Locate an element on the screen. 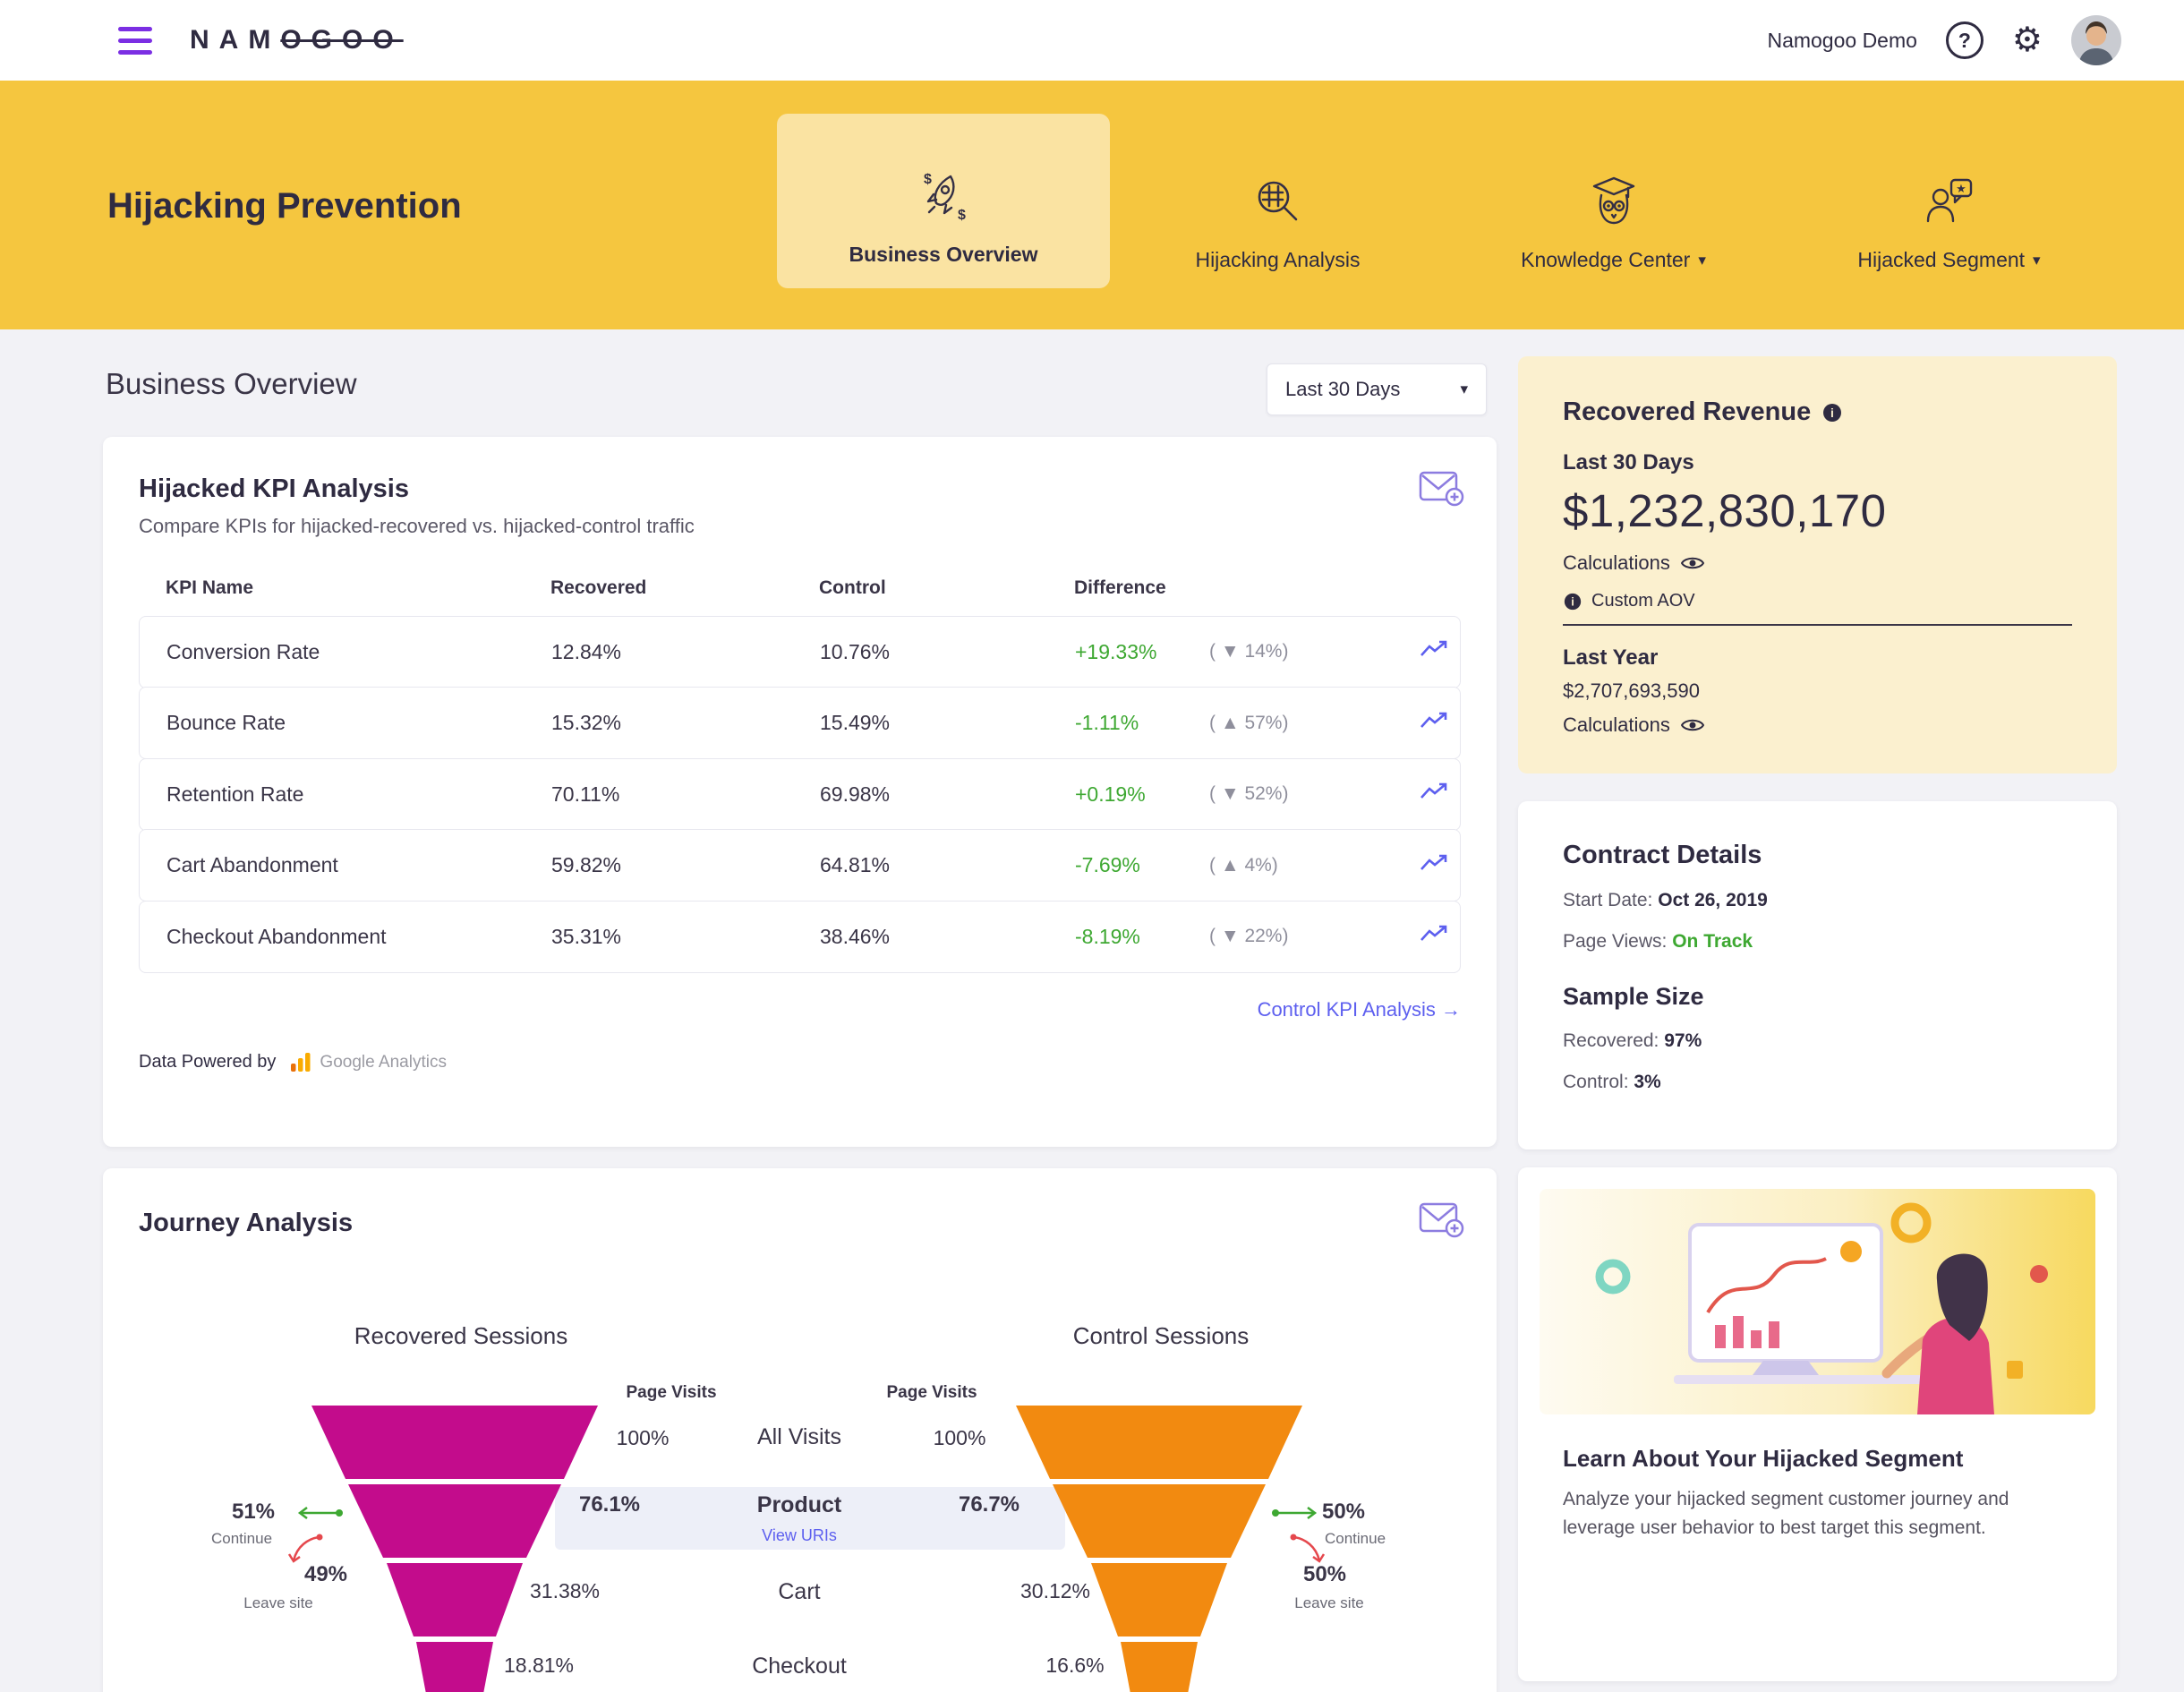 The image size is (2184, 1692). contract-title: Contract Details is located at coordinates (1662, 855).